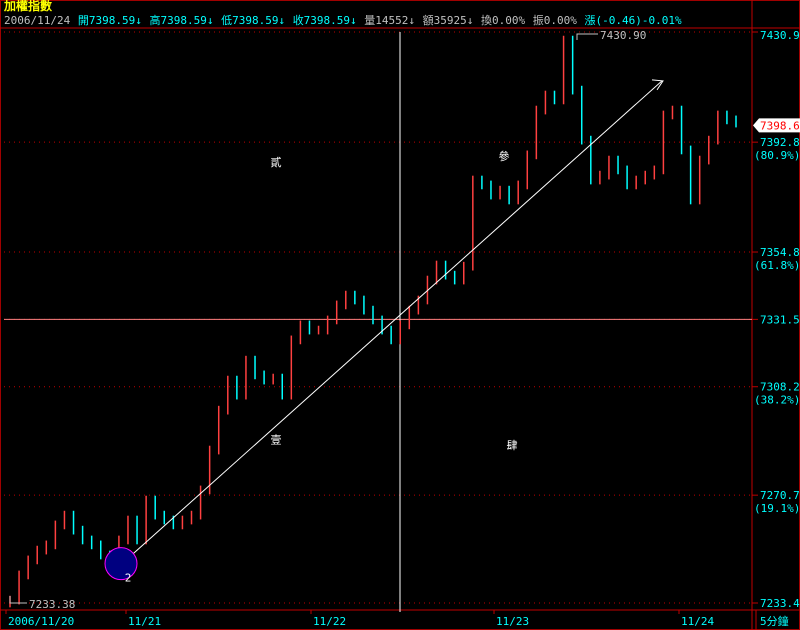  What do you see at coordinates (777, 155) in the screenshot?
I see `fib-percent-label: (80.9%)` at bounding box center [777, 155].